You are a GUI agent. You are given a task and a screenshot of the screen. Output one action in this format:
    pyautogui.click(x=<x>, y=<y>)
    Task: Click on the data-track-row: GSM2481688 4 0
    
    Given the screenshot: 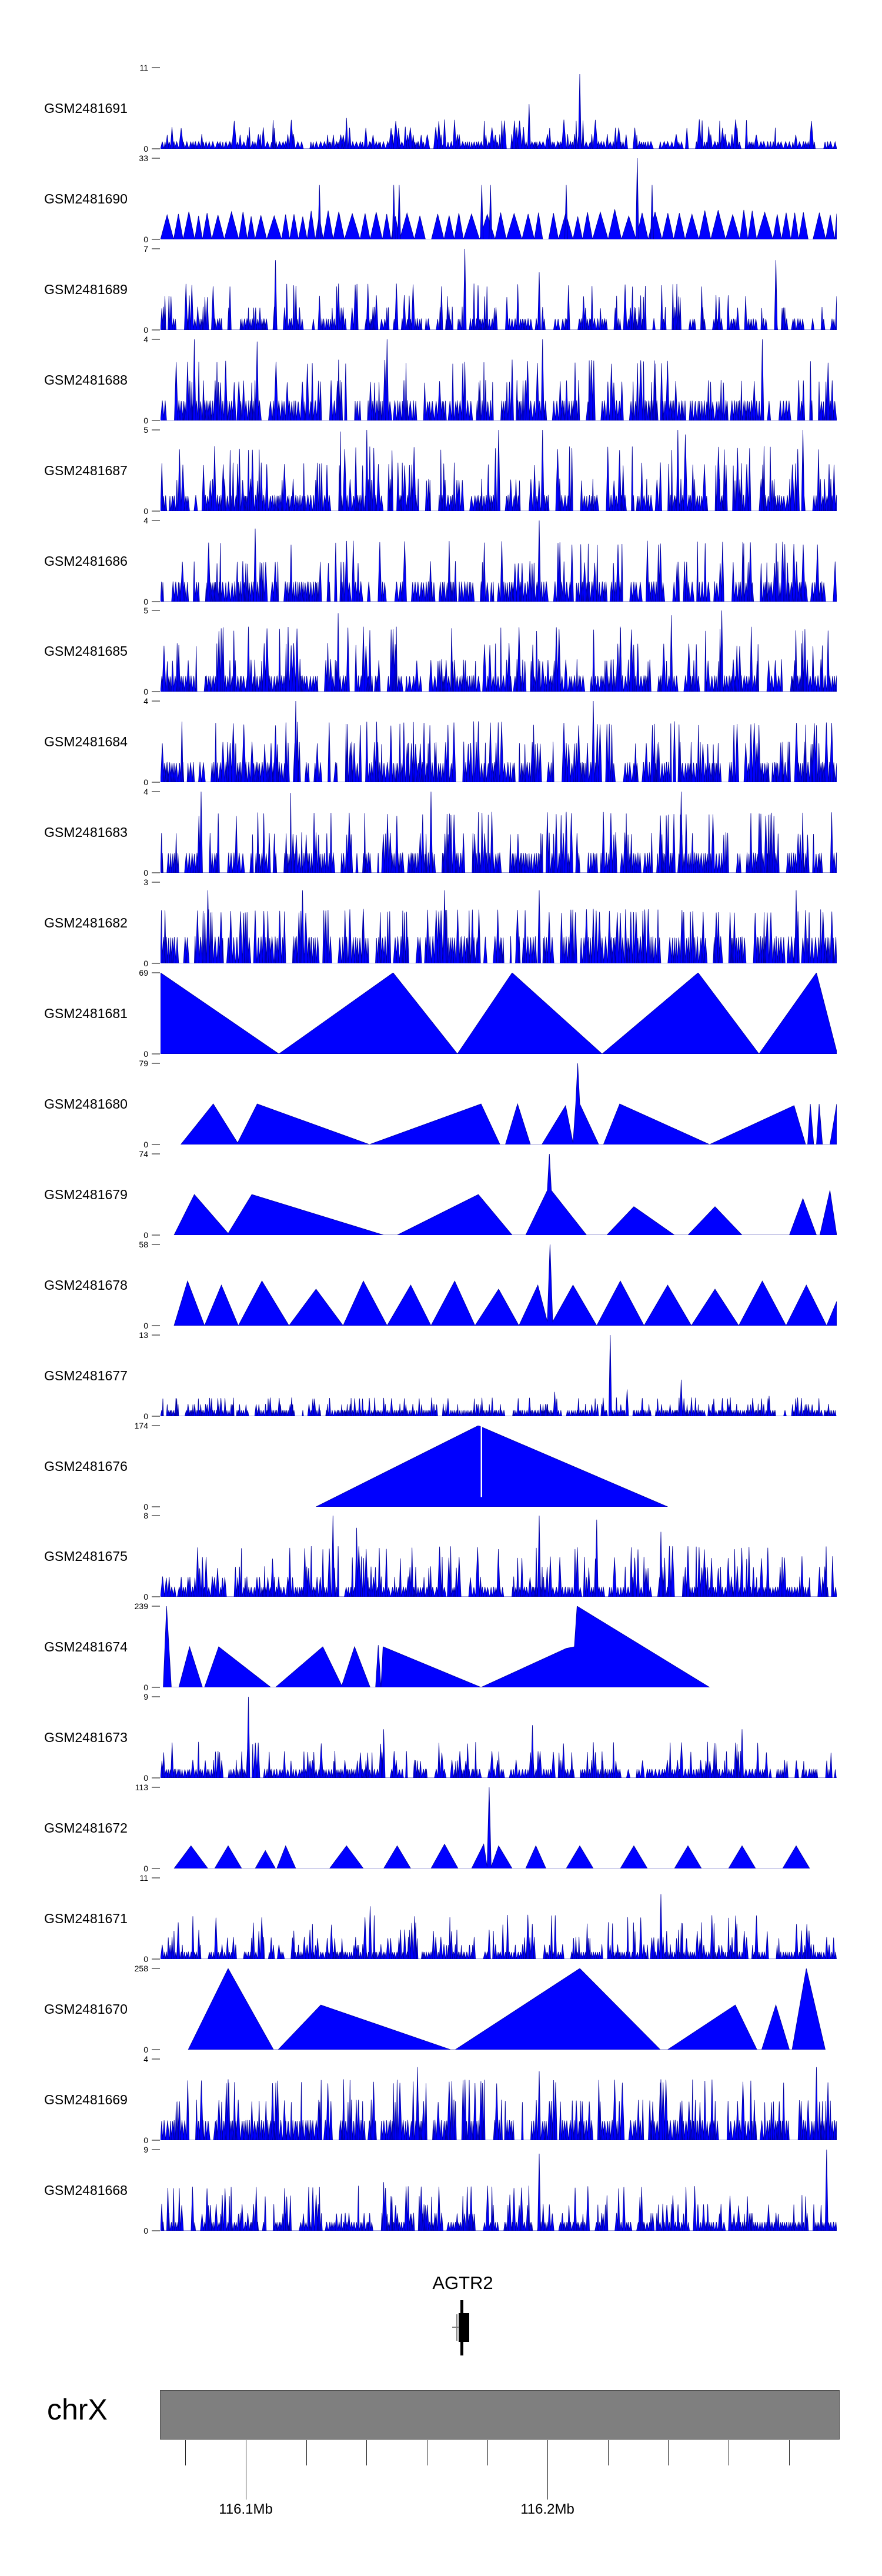 What is the action you would take?
    pyautogui.click(x=441, y=380)
    